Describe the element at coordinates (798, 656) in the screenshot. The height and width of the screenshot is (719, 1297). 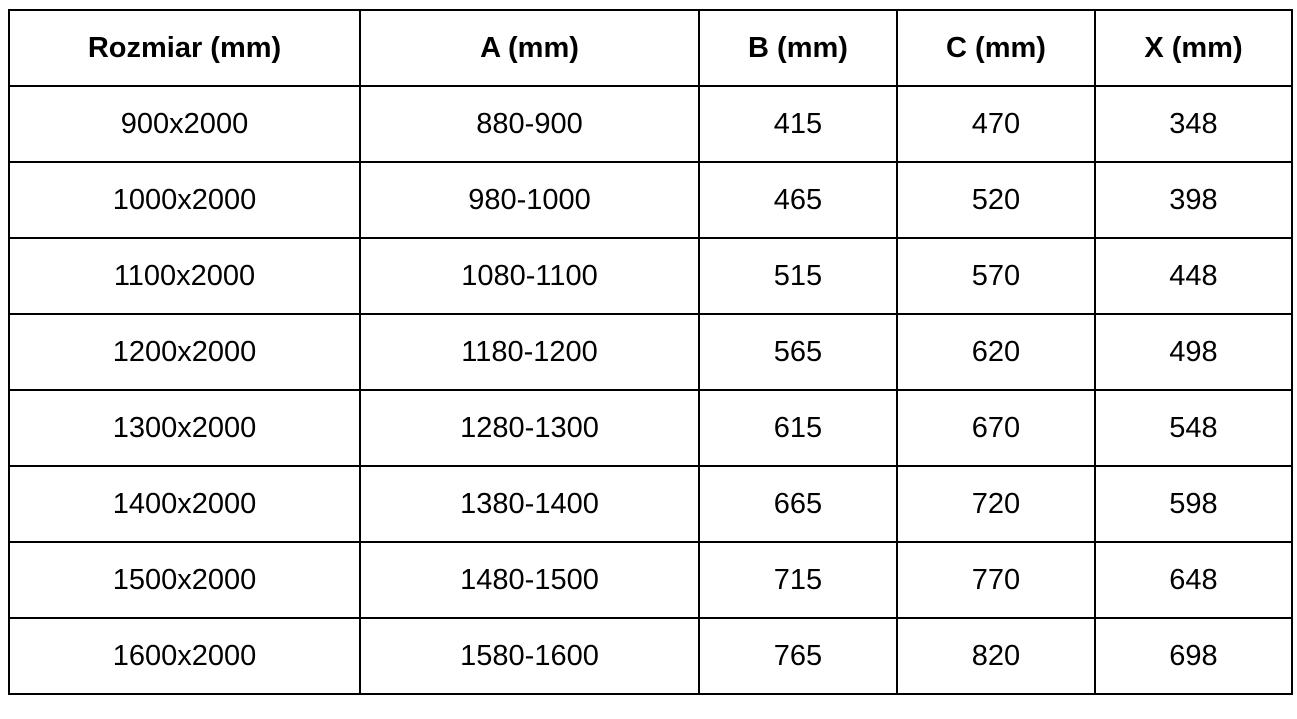
I see `cell-b: 765` at that location.